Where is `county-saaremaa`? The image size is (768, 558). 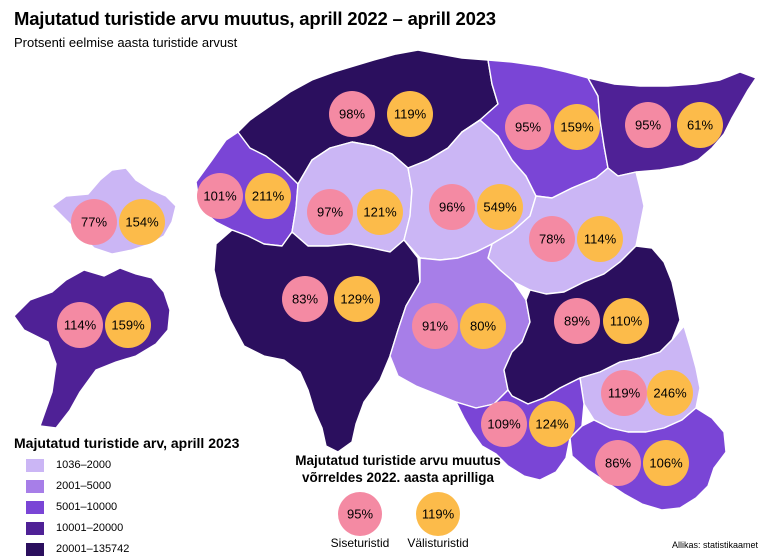 county-saaremaa is located at coordinates (92, 348).